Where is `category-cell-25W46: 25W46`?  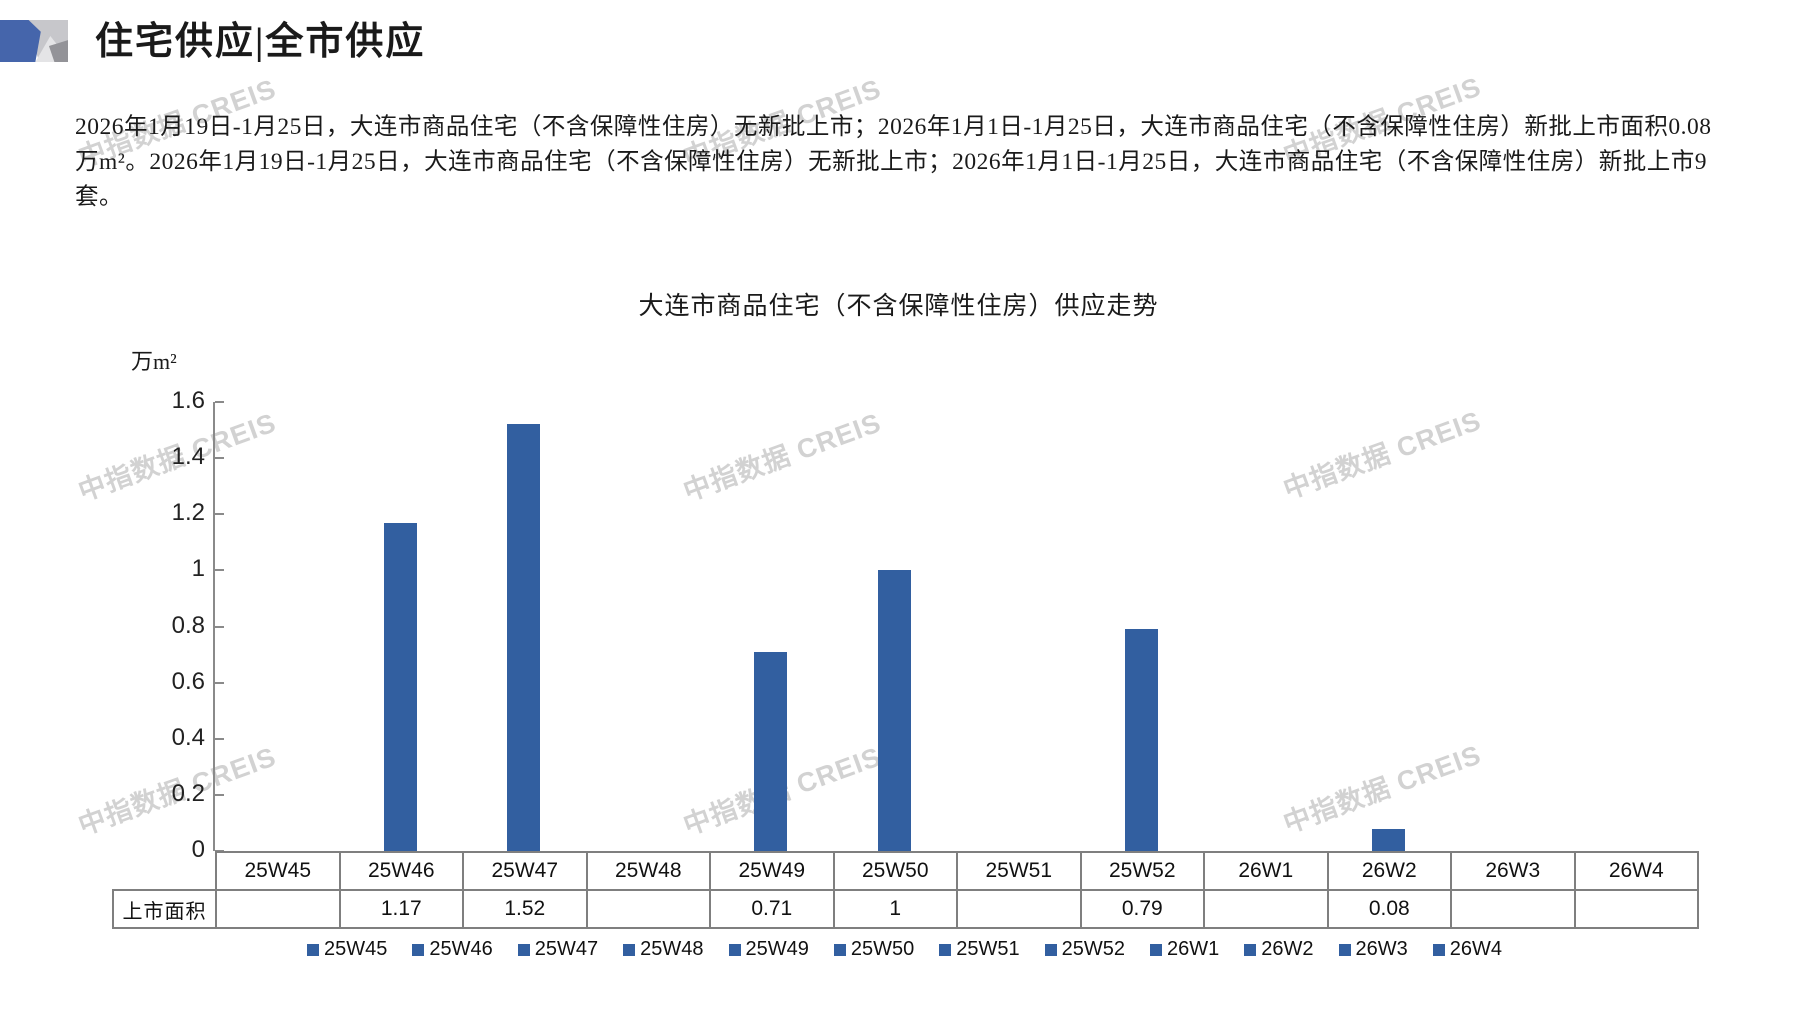 category-cell-25W46: 25W46 is located at coordinates (401, 871).